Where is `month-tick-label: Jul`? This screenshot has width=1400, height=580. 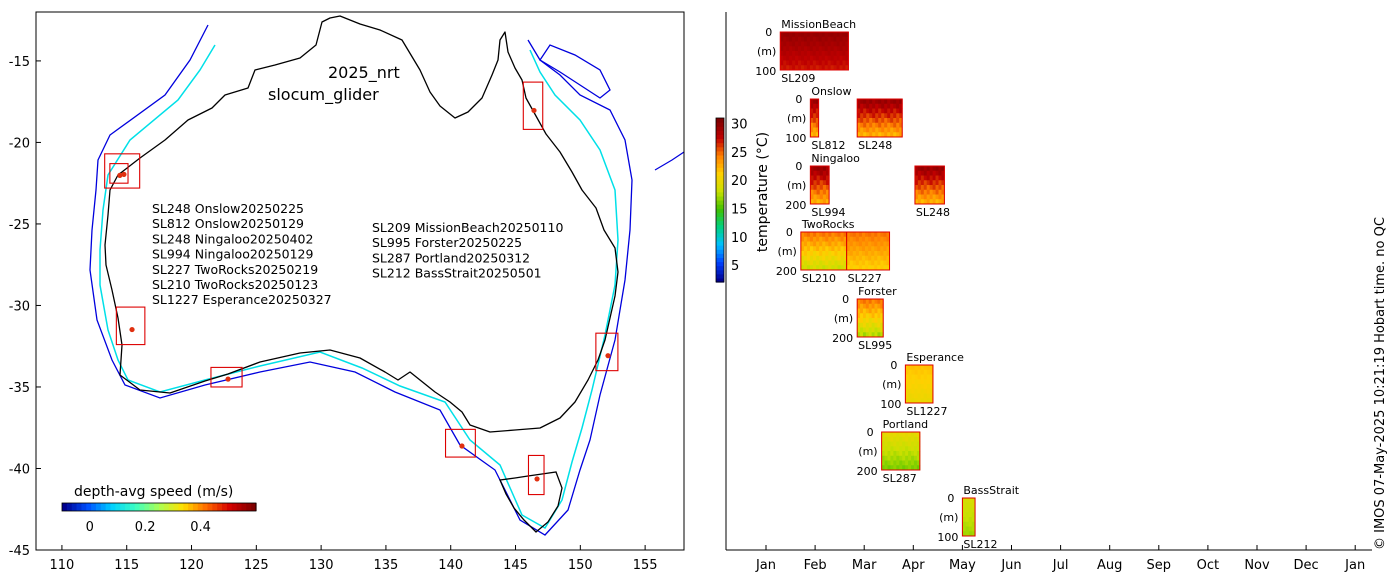 month-tick-label: Jul is located at coordinates (1060, 565).